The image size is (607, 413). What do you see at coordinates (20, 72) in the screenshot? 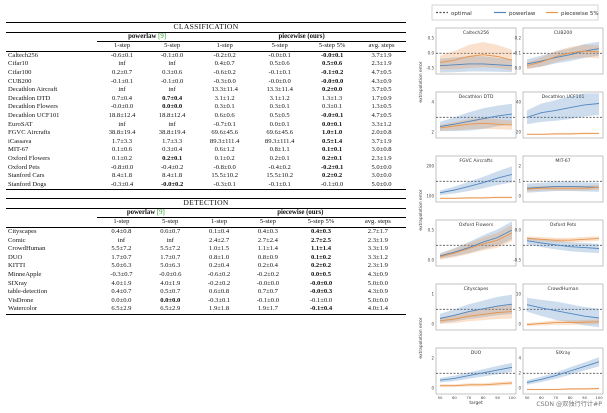
I see `dataset-name: Cifar100` at bounding box center [20, 72].